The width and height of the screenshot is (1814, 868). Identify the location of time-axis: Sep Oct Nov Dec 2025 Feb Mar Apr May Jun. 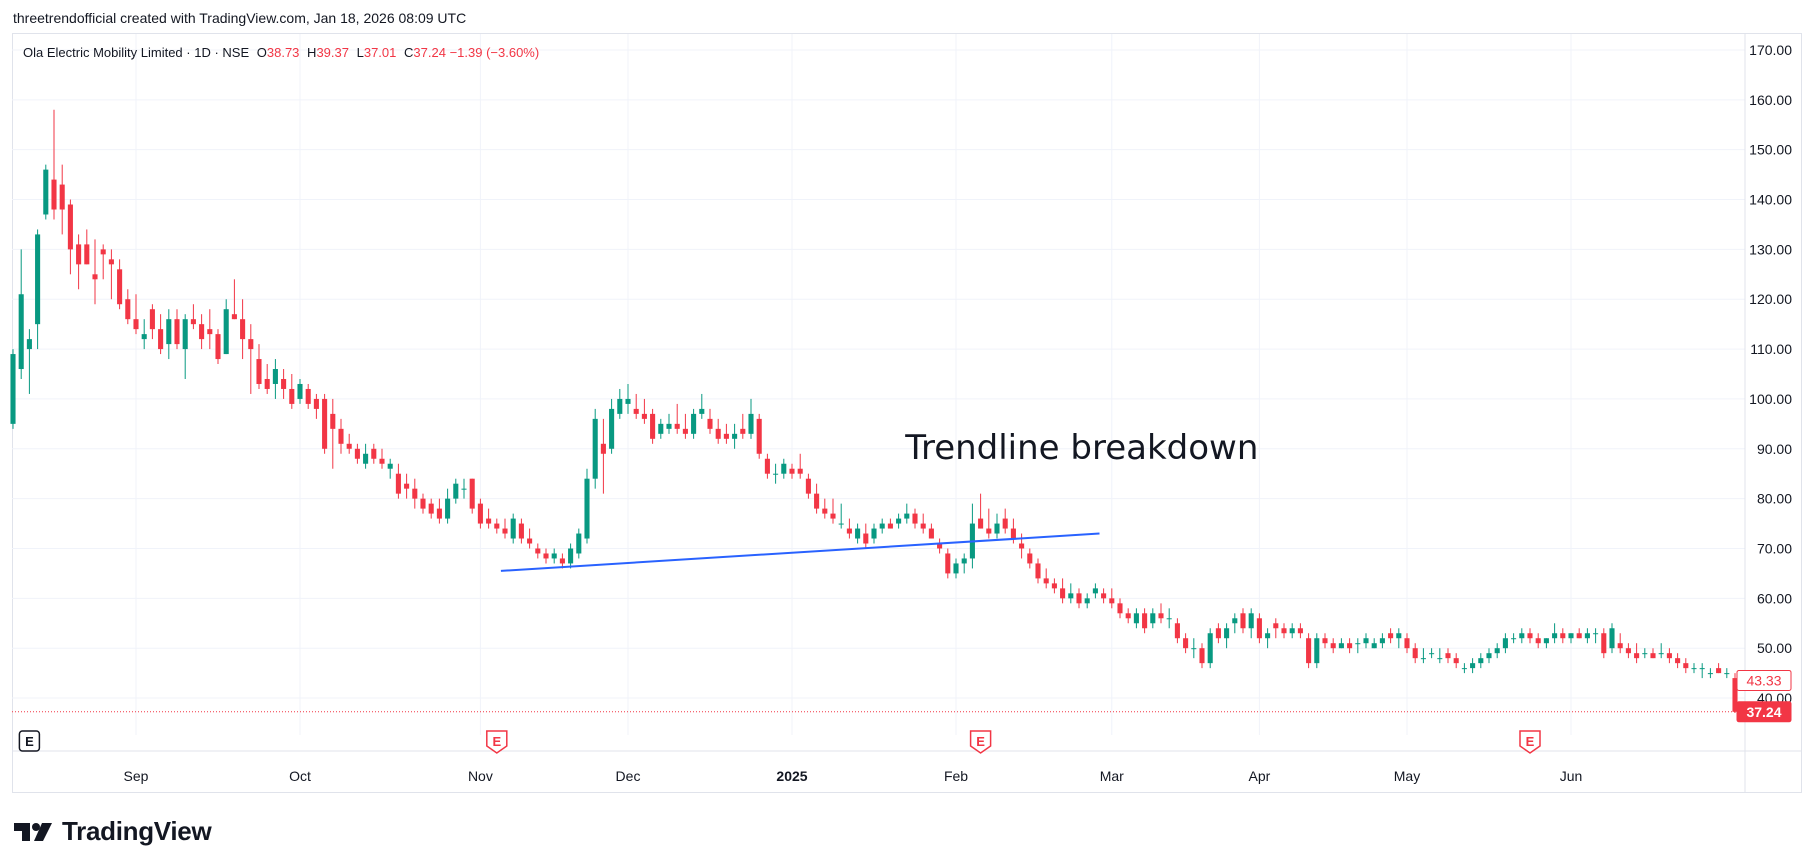
(853, 776).